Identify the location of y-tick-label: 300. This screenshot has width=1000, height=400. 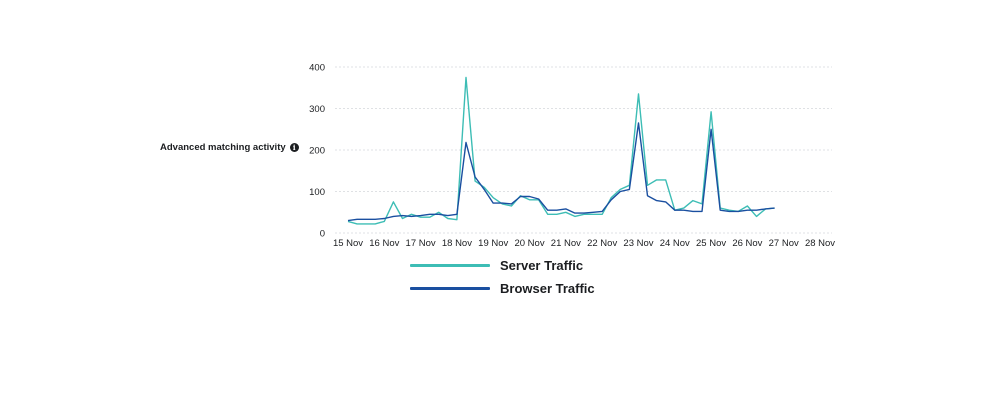
(317, 109).